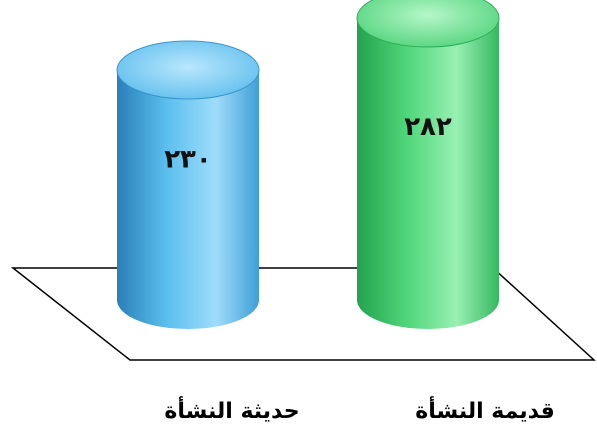  I want to click on bar-value-label: ٢٣٠, so click(188, 159).